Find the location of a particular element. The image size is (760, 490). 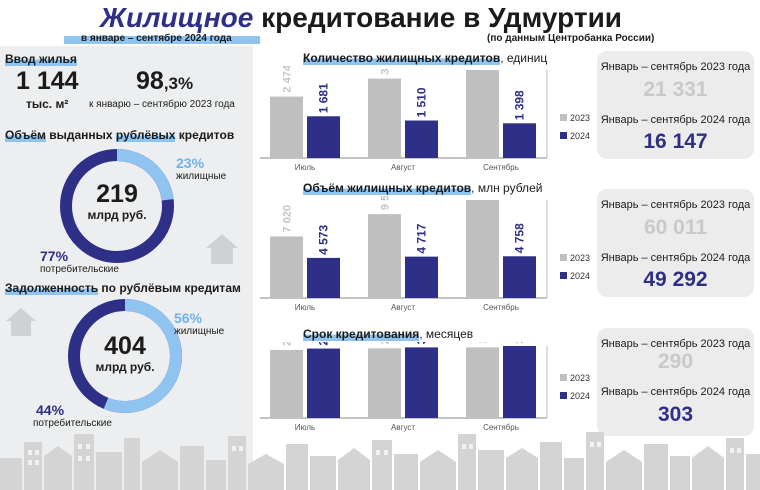

debt-heading: Задолженность по рублёвым кредитам is located at coordinates (123, 288).